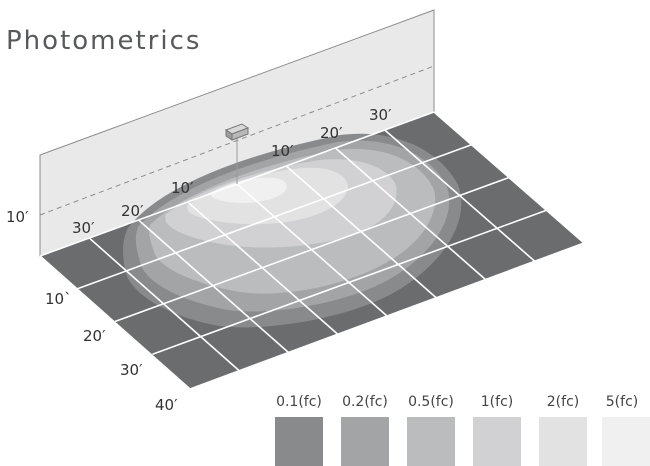 The height and width of the screenshot is (466, 650). I want to click on wall-height-label: 10′, so click(17, 217).